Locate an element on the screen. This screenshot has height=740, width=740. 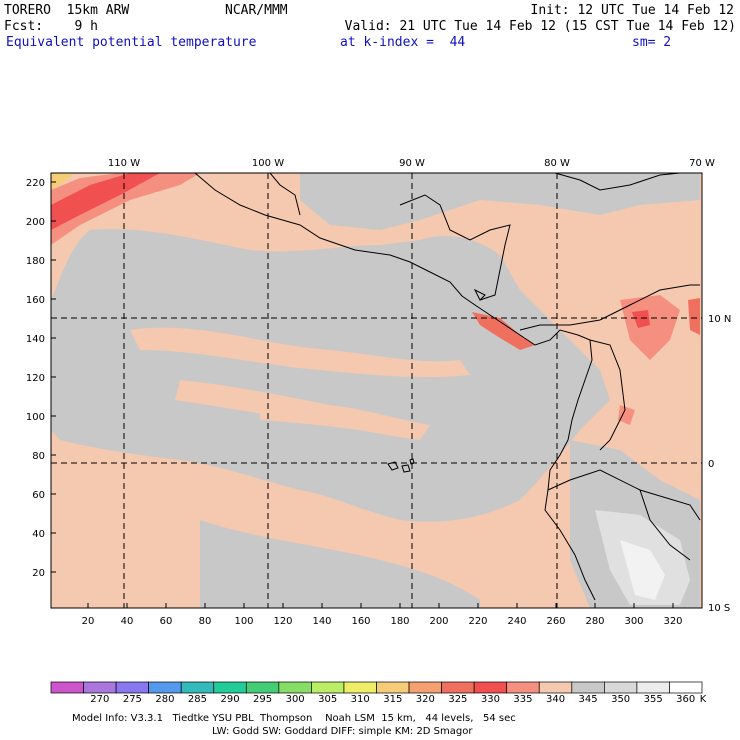
x-tick-label: 240 is located at coordinates (516, 621).